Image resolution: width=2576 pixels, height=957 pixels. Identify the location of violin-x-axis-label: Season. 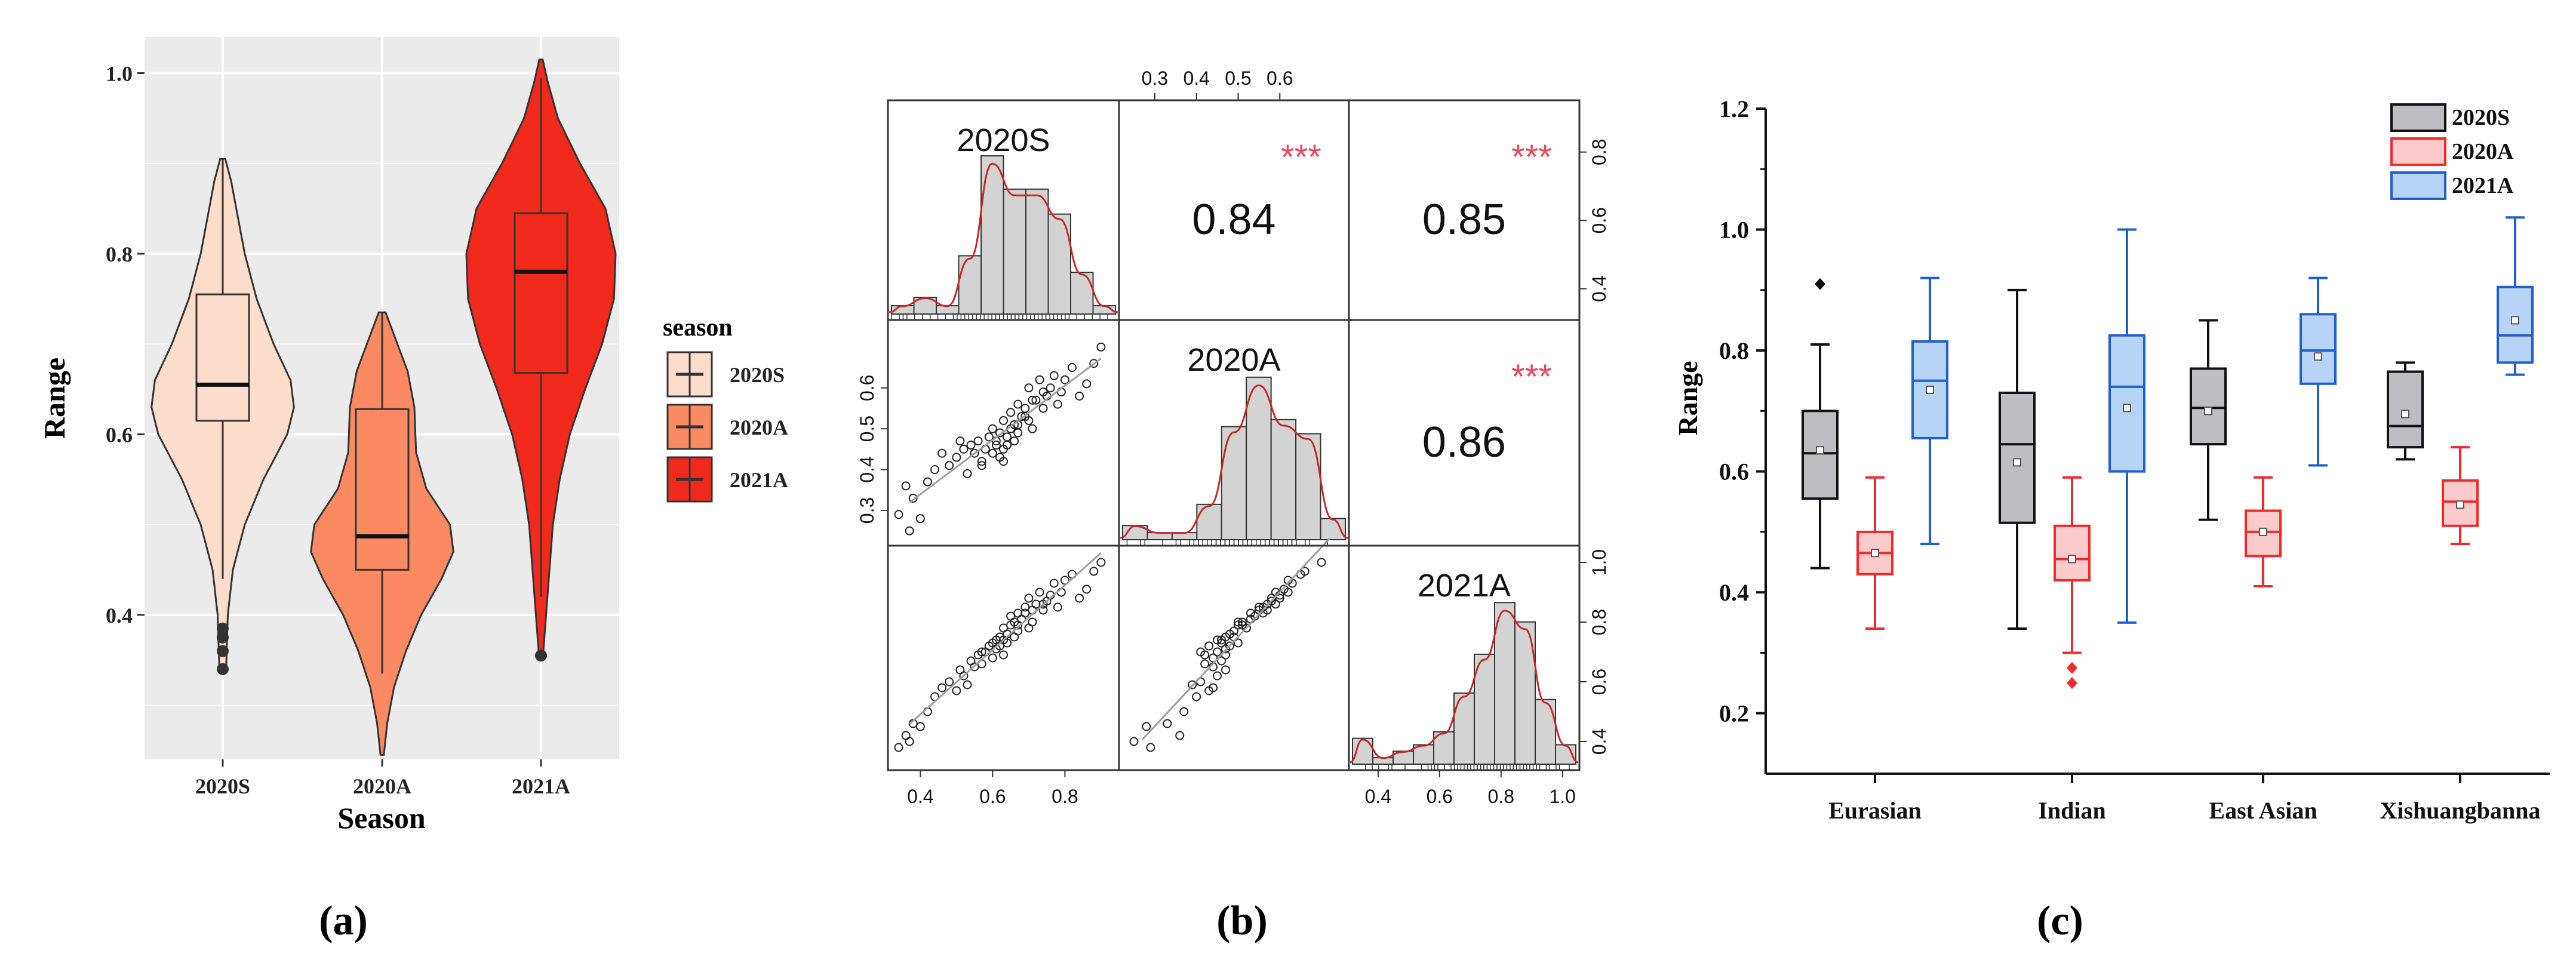
(381, 818).